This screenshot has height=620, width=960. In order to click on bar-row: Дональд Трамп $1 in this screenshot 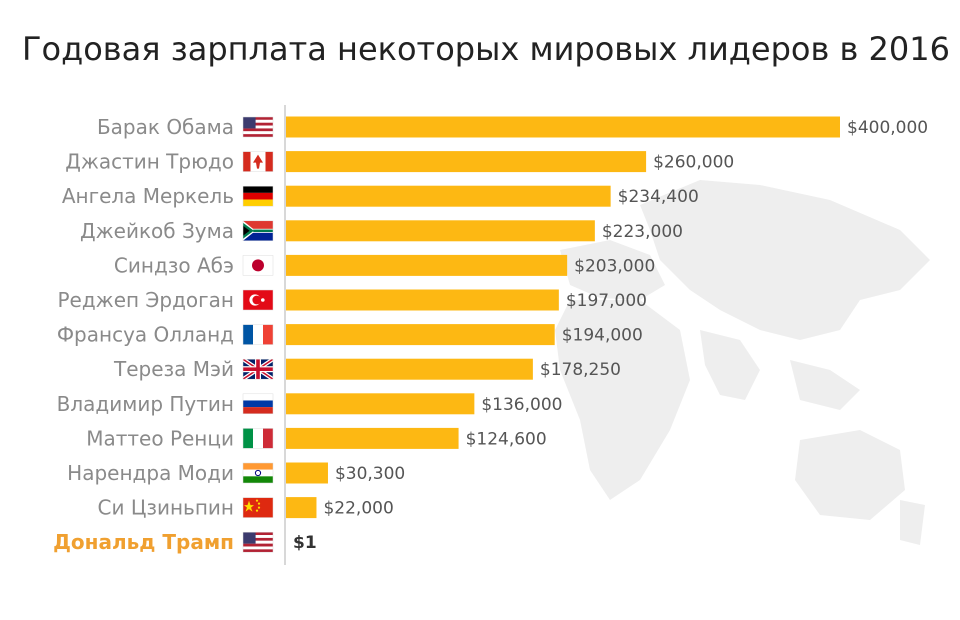, I will do `click(185, 542)`.